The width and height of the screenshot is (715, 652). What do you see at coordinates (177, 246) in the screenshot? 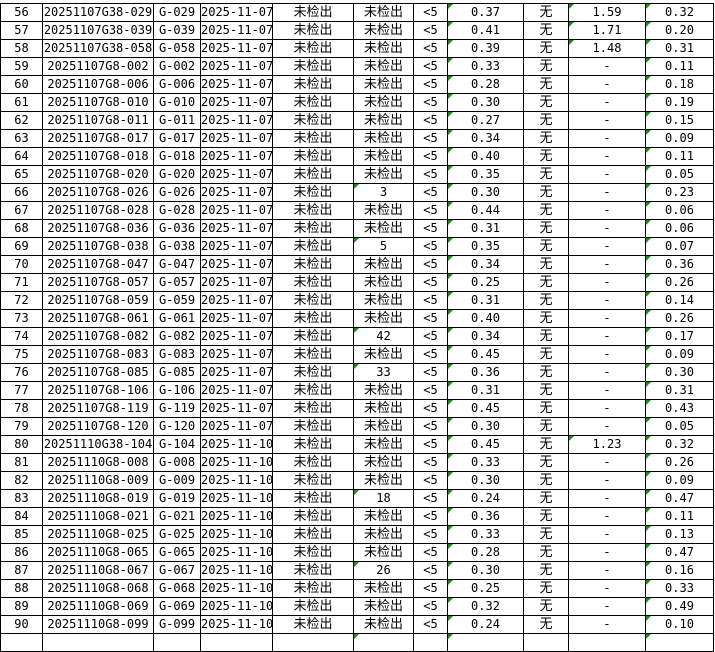
I see `cell-sample-code: G-038` at bounding box center [177, 246].